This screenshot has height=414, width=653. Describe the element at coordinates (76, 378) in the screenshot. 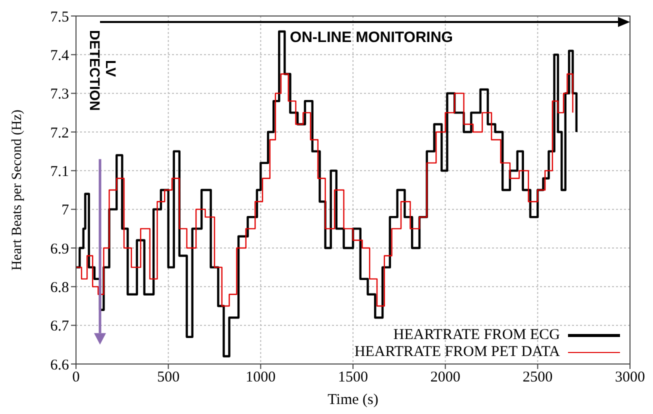

I see `x-tick-label: 0` at that location.